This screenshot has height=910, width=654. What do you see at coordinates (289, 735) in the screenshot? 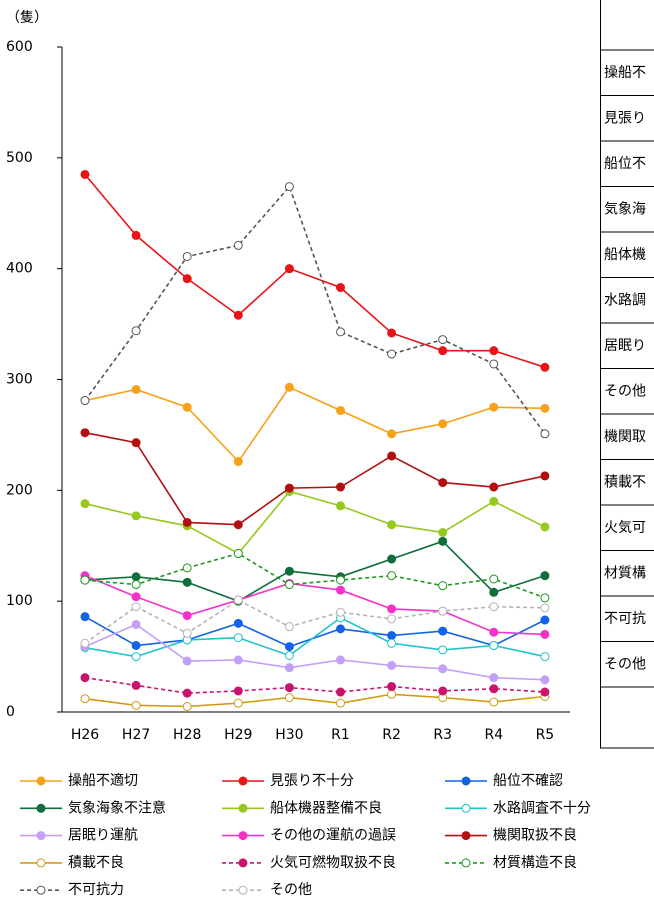
I see `x-tick-label: H30` at bounding box center [289, 735].